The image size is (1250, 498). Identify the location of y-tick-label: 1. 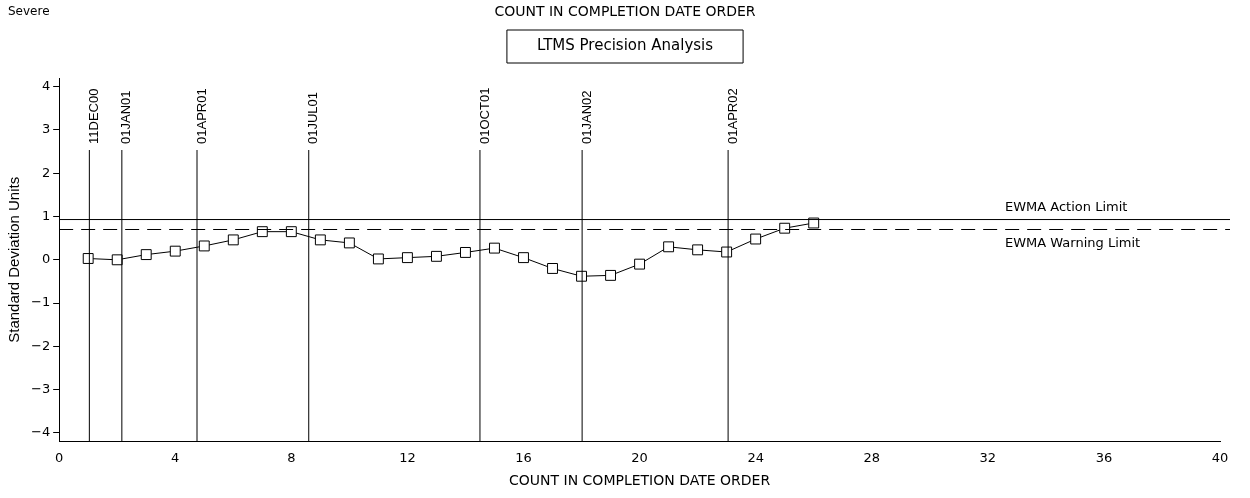
(46, 215).